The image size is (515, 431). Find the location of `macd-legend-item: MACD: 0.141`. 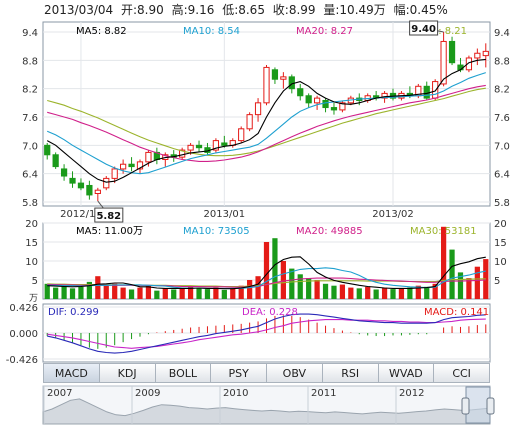

macd-legend-item: MACD: 0.141 is located at coordinates (456, 312).